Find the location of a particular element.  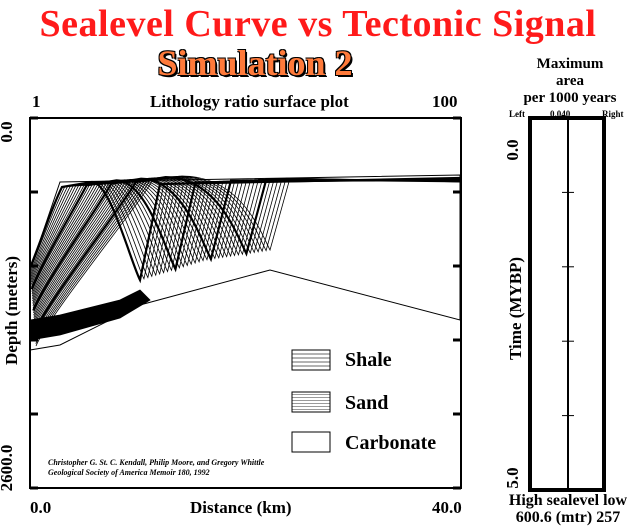

top-right-label: 100 is located at coordinates (445, 101).